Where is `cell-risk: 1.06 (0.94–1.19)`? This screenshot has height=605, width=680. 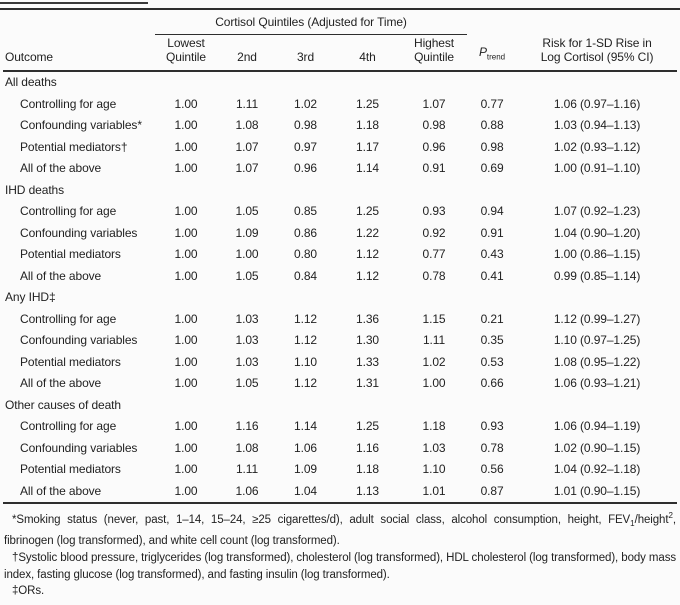
cell-risk: 1.06 (0.94–1.19) is located at coordinates (597, 426).